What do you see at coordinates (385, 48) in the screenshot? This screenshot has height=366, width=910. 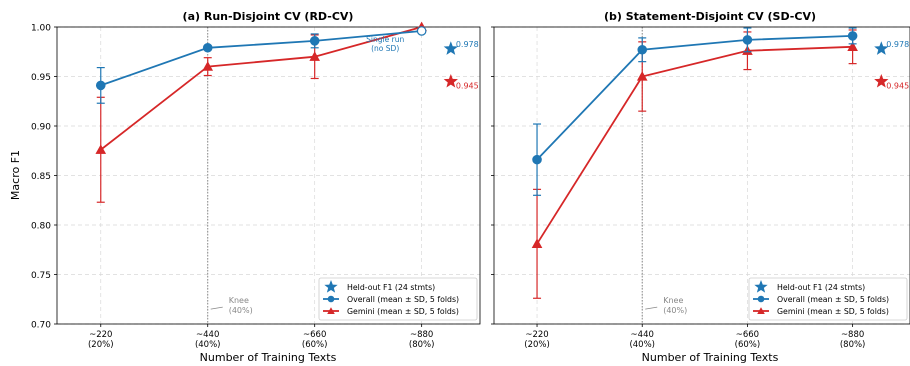 I see `note-no-sd: (no SD)` at bounding box center [385, 48].